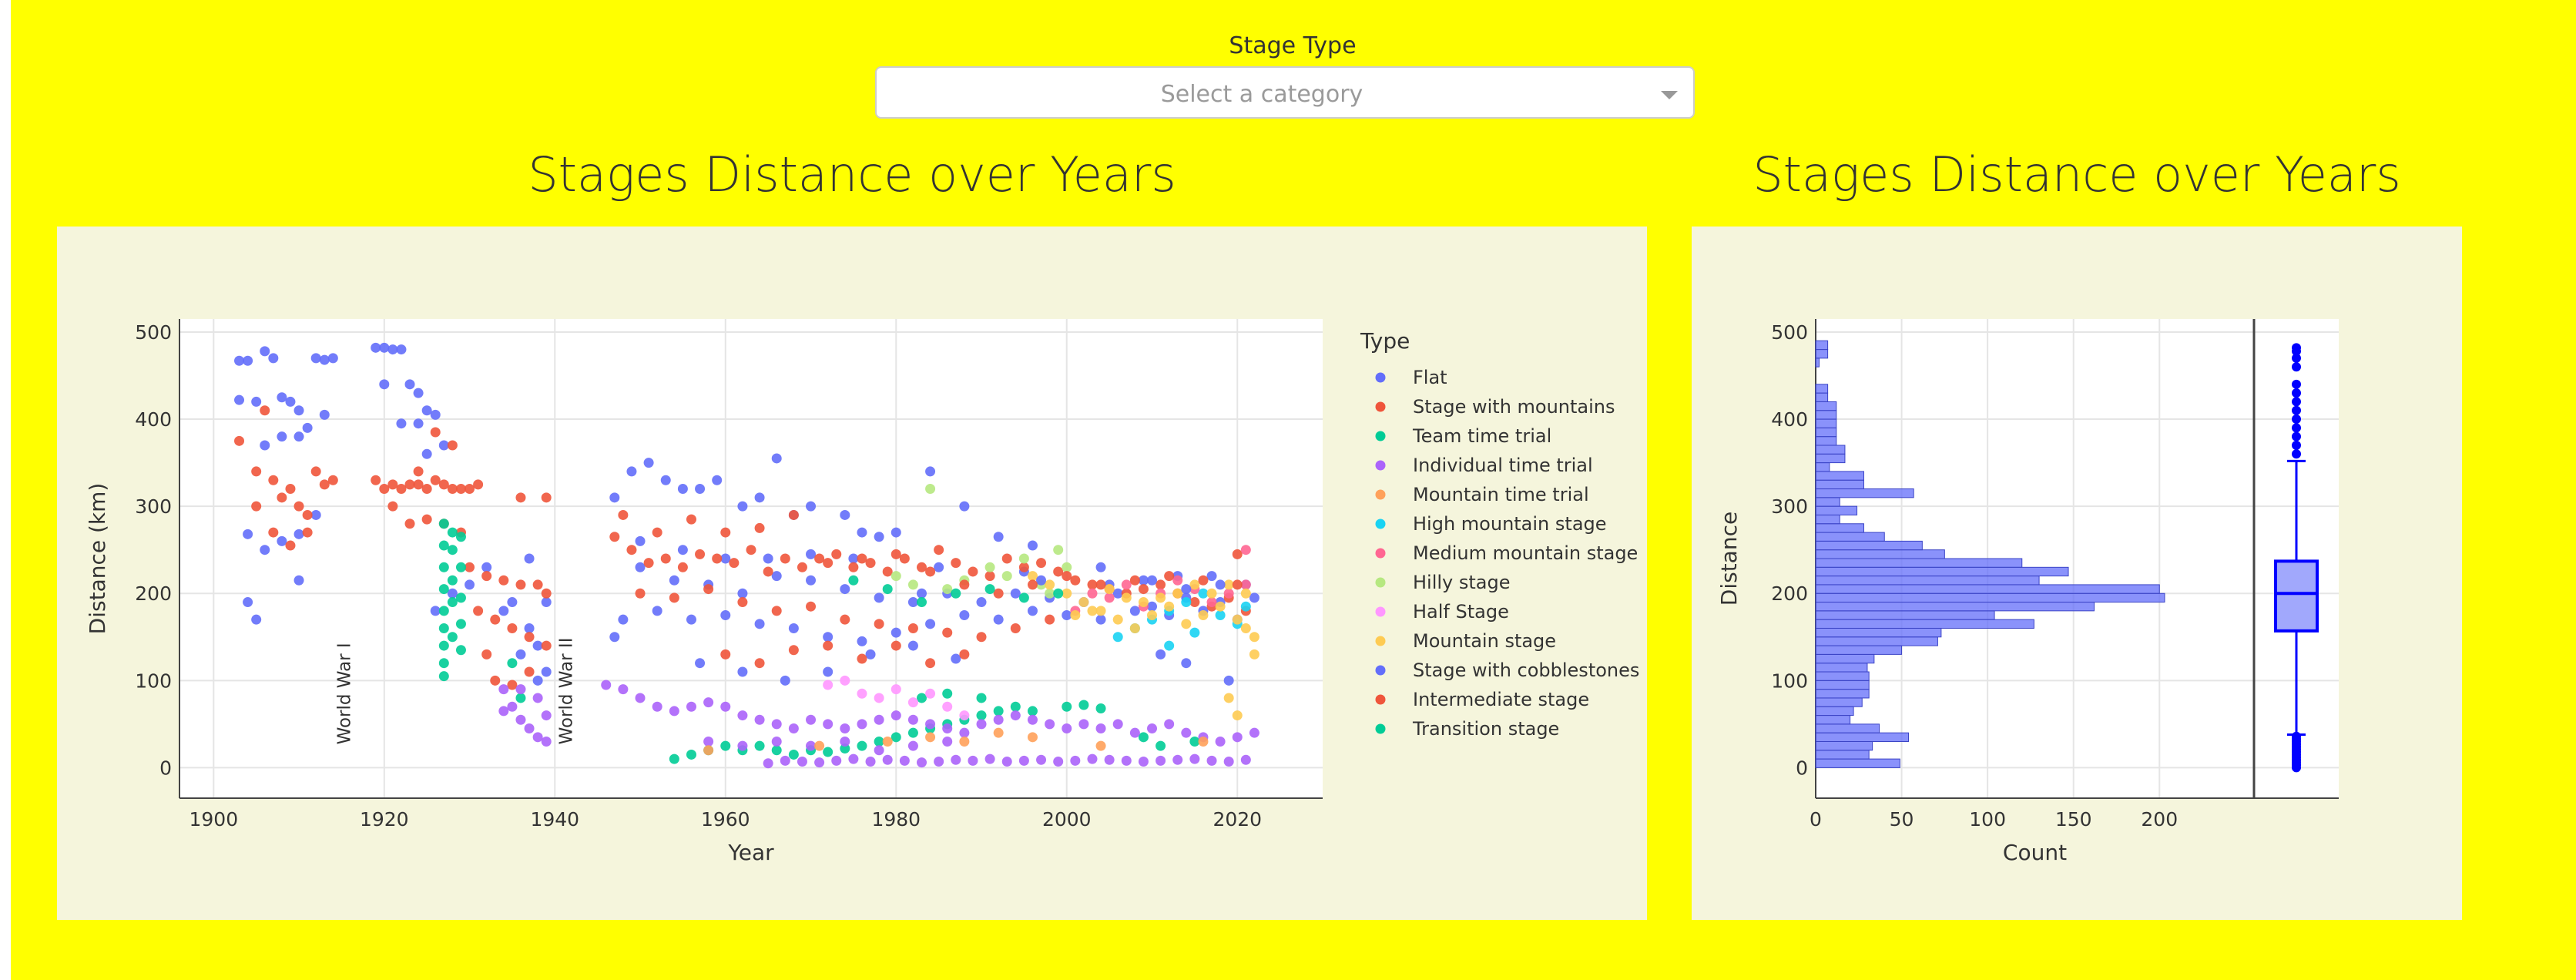 This screenshot has width=2576, height=980. Describe the element at coordinates (2296, 558) in the screenshot. I see `box-plot` at that location.